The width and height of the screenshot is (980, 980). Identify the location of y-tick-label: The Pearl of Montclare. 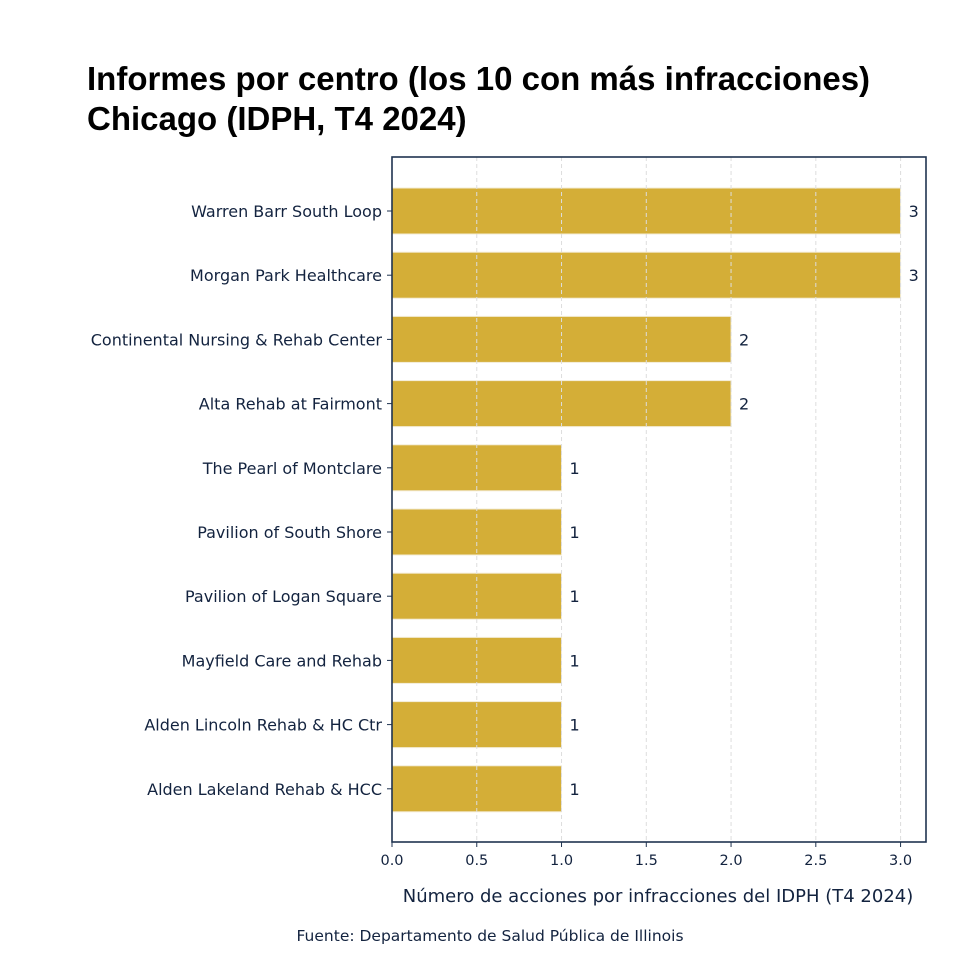
(292, 468).